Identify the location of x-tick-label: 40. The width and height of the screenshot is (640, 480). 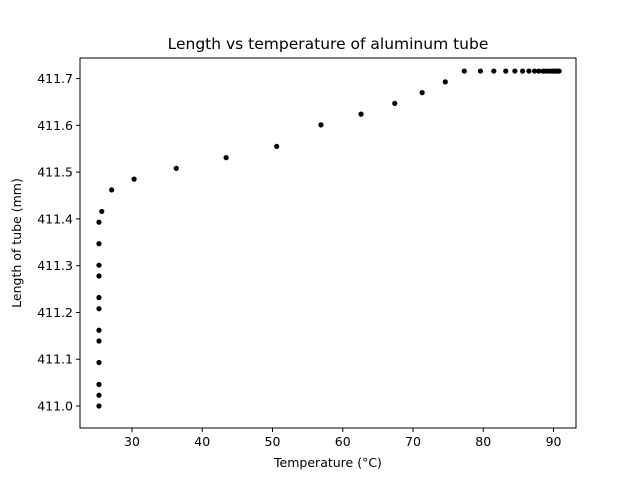
(202, 441).